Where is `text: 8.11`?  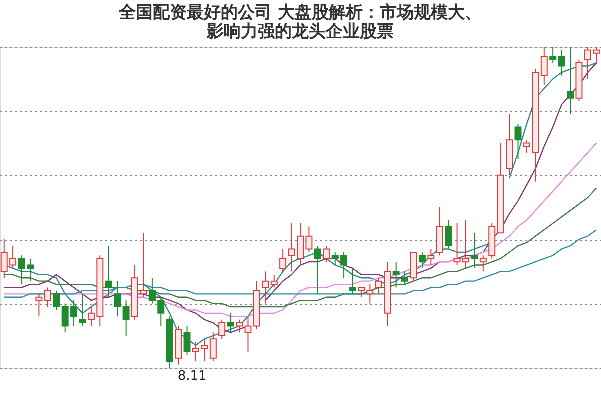
text: 8.11 is located at coordinates (192, 376).